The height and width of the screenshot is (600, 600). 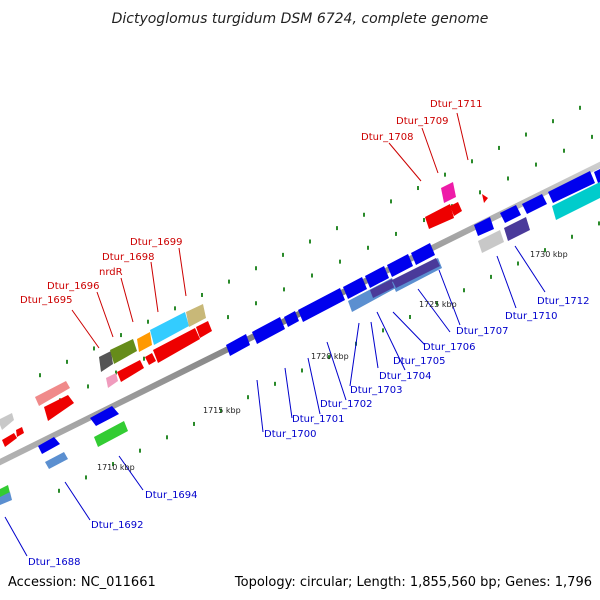 I want to click on gene-forward-cyan, so click(x=169, y=328).